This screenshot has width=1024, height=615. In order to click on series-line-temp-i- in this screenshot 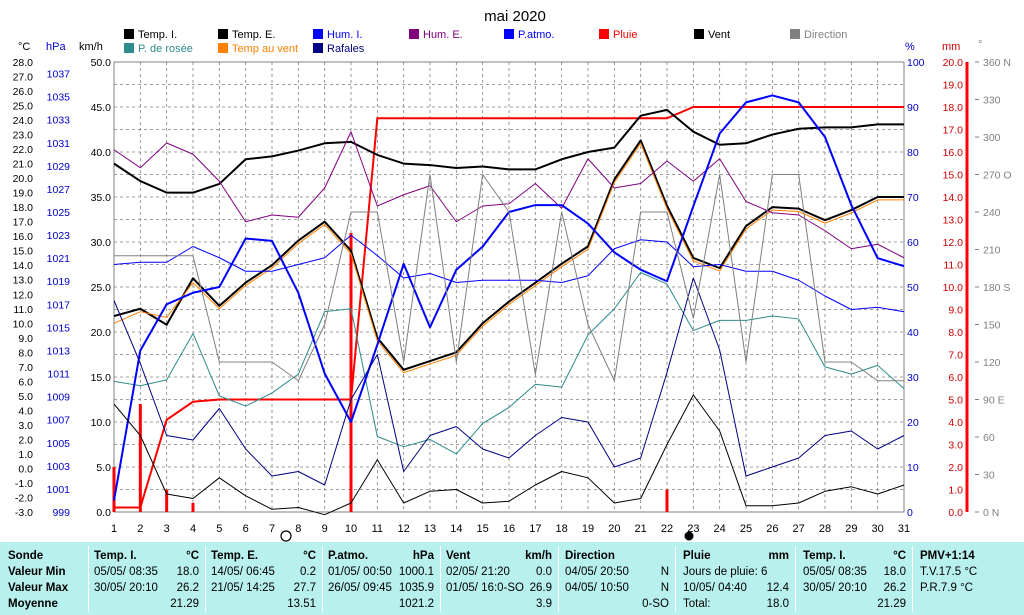, I will do `click(508, 151)`.